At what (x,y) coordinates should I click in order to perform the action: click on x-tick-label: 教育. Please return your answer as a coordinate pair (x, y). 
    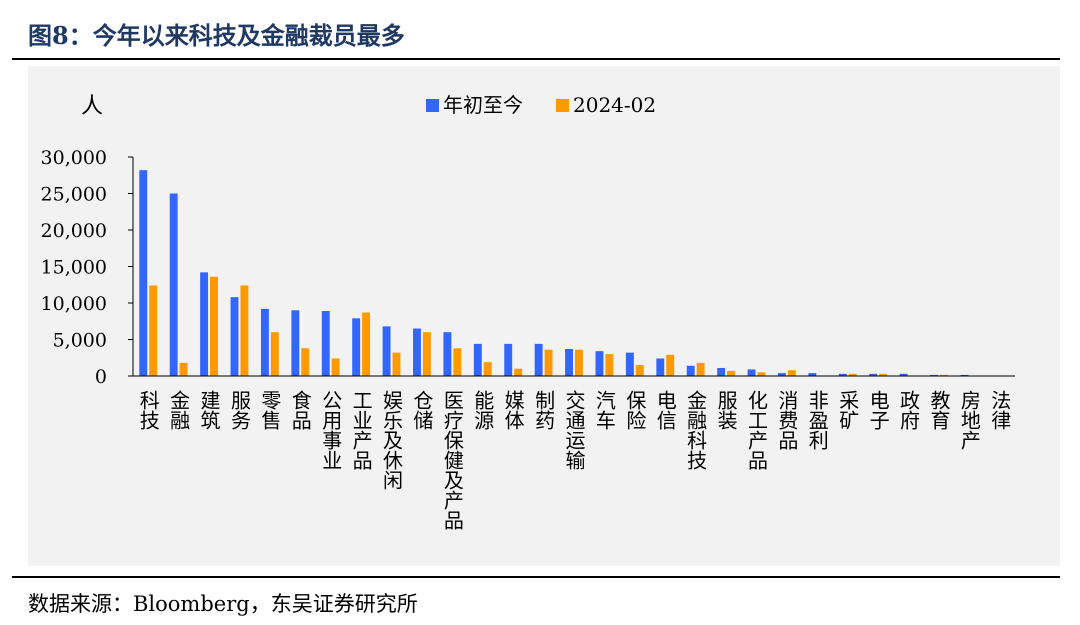
    Looking at the image, I should click on (939, 410).